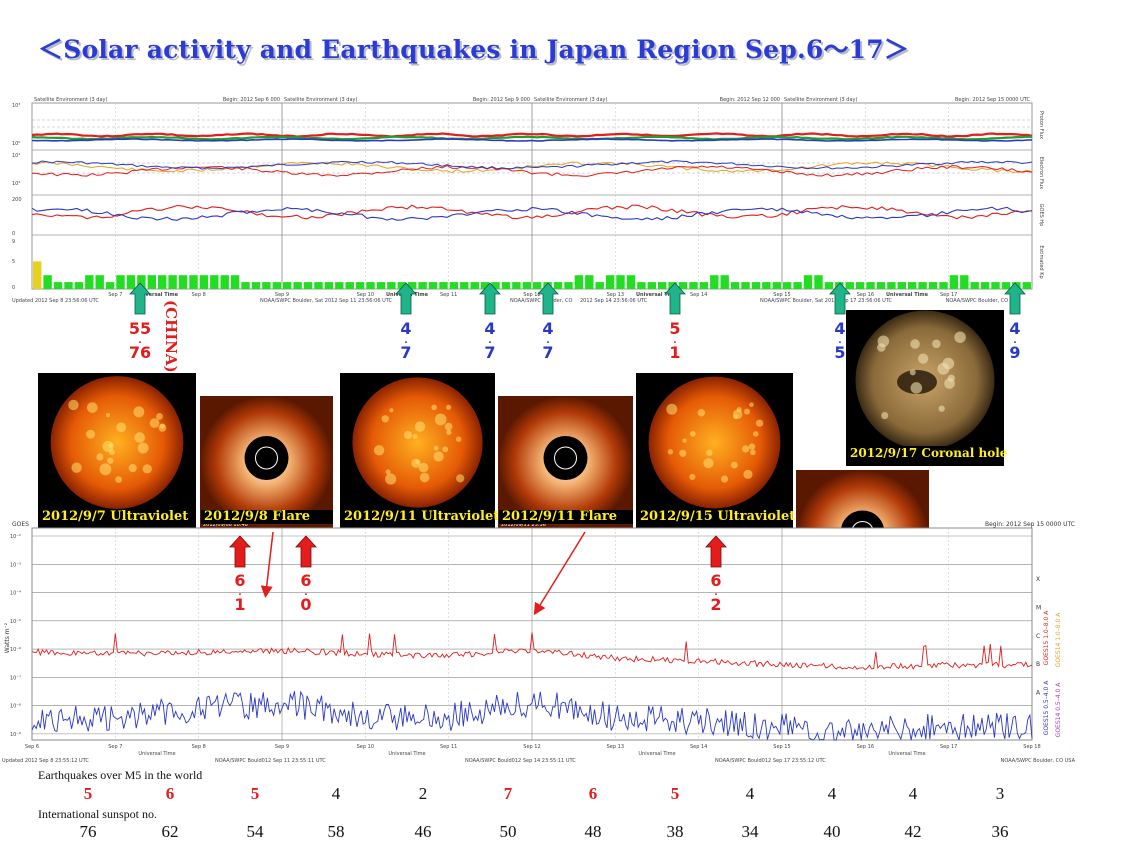  Describe the element at coordinates (532, 176) in the screenshot. I see `flux-lines` at that location.